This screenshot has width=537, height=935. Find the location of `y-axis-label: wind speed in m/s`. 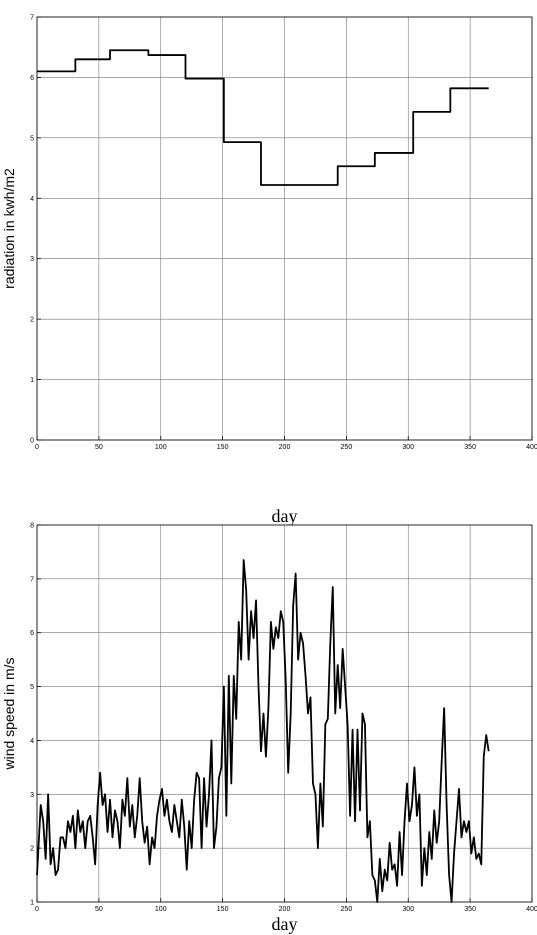

y-axis-label: wind speed in m/s is located at coordinates (9, 713).